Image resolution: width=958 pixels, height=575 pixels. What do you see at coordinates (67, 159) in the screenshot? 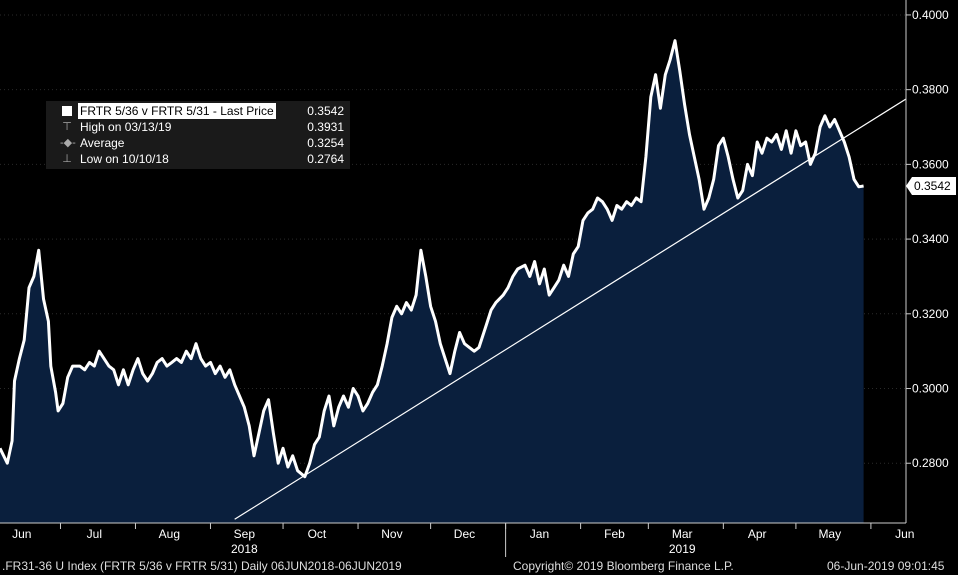
I see `low-marker-icon: ⊥` at bounding box center [67, 159].